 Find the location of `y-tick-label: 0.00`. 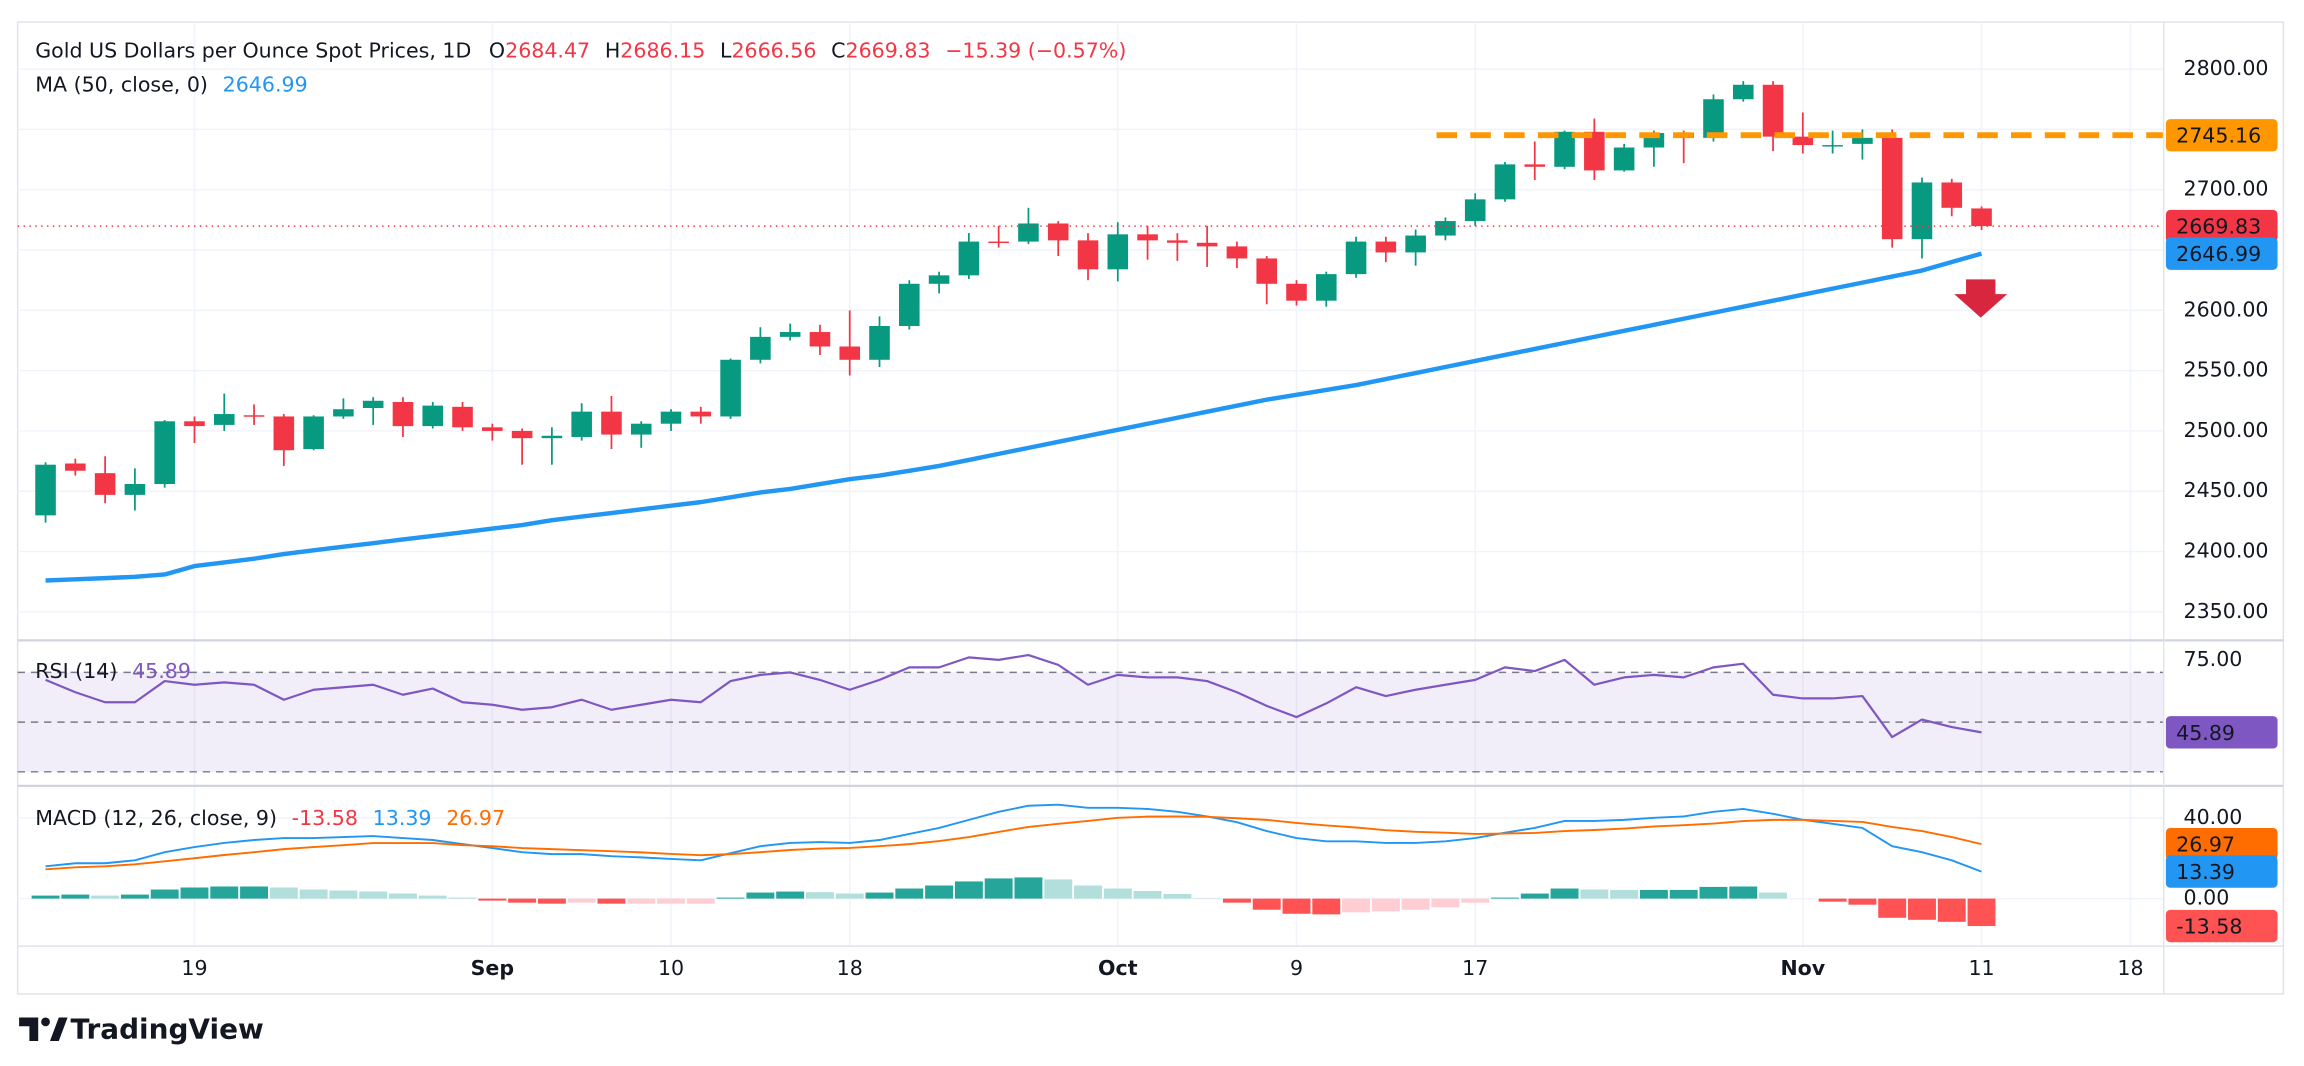

y-tick-label: 0.00 is located at coordinates (2207, 898).